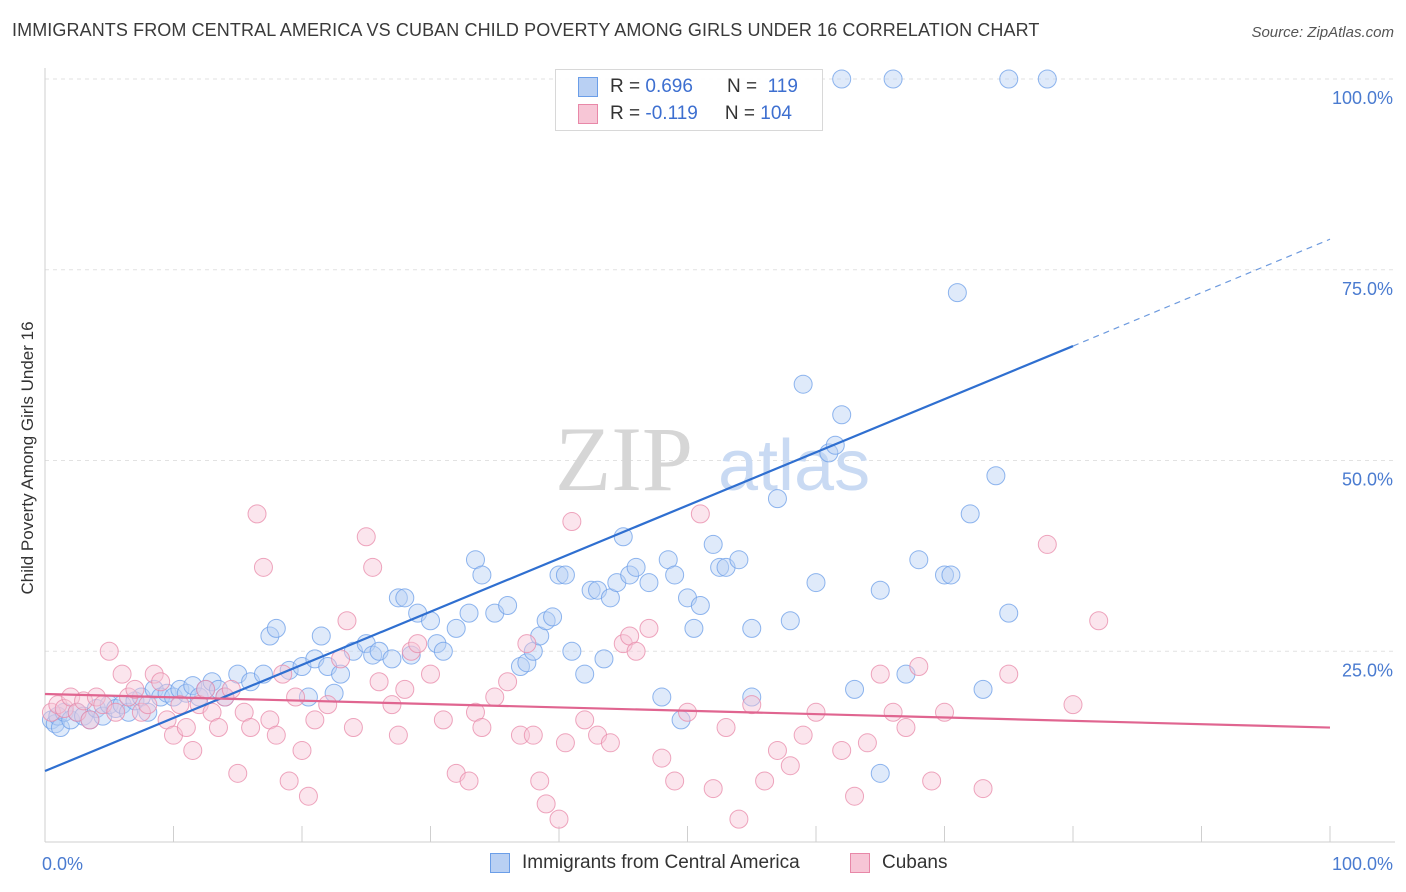  What do you see at coordinates (688, 87) in the screenshot?
I see `legend-row-central-america: R = 0.696 N = 119` at bounding box center [688, 87].